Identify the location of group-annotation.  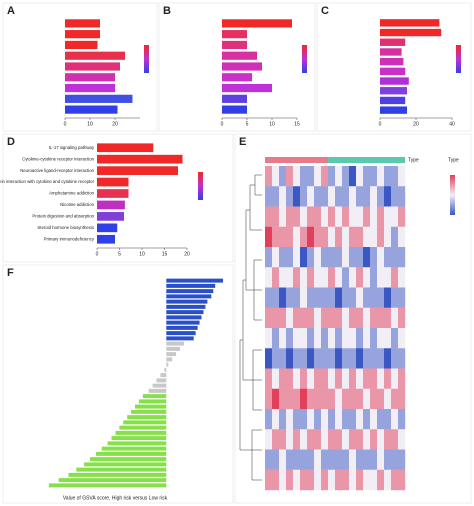
(366, 160).